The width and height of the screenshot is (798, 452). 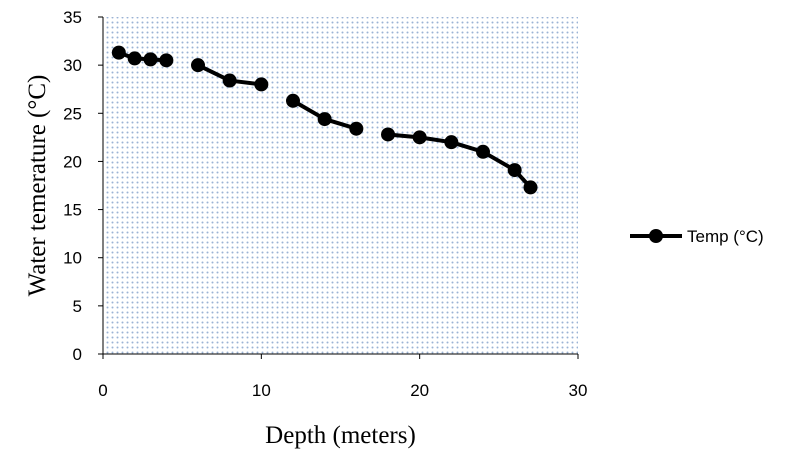 I want to click on y-tick-label: 5, so click(x=77, y=306).